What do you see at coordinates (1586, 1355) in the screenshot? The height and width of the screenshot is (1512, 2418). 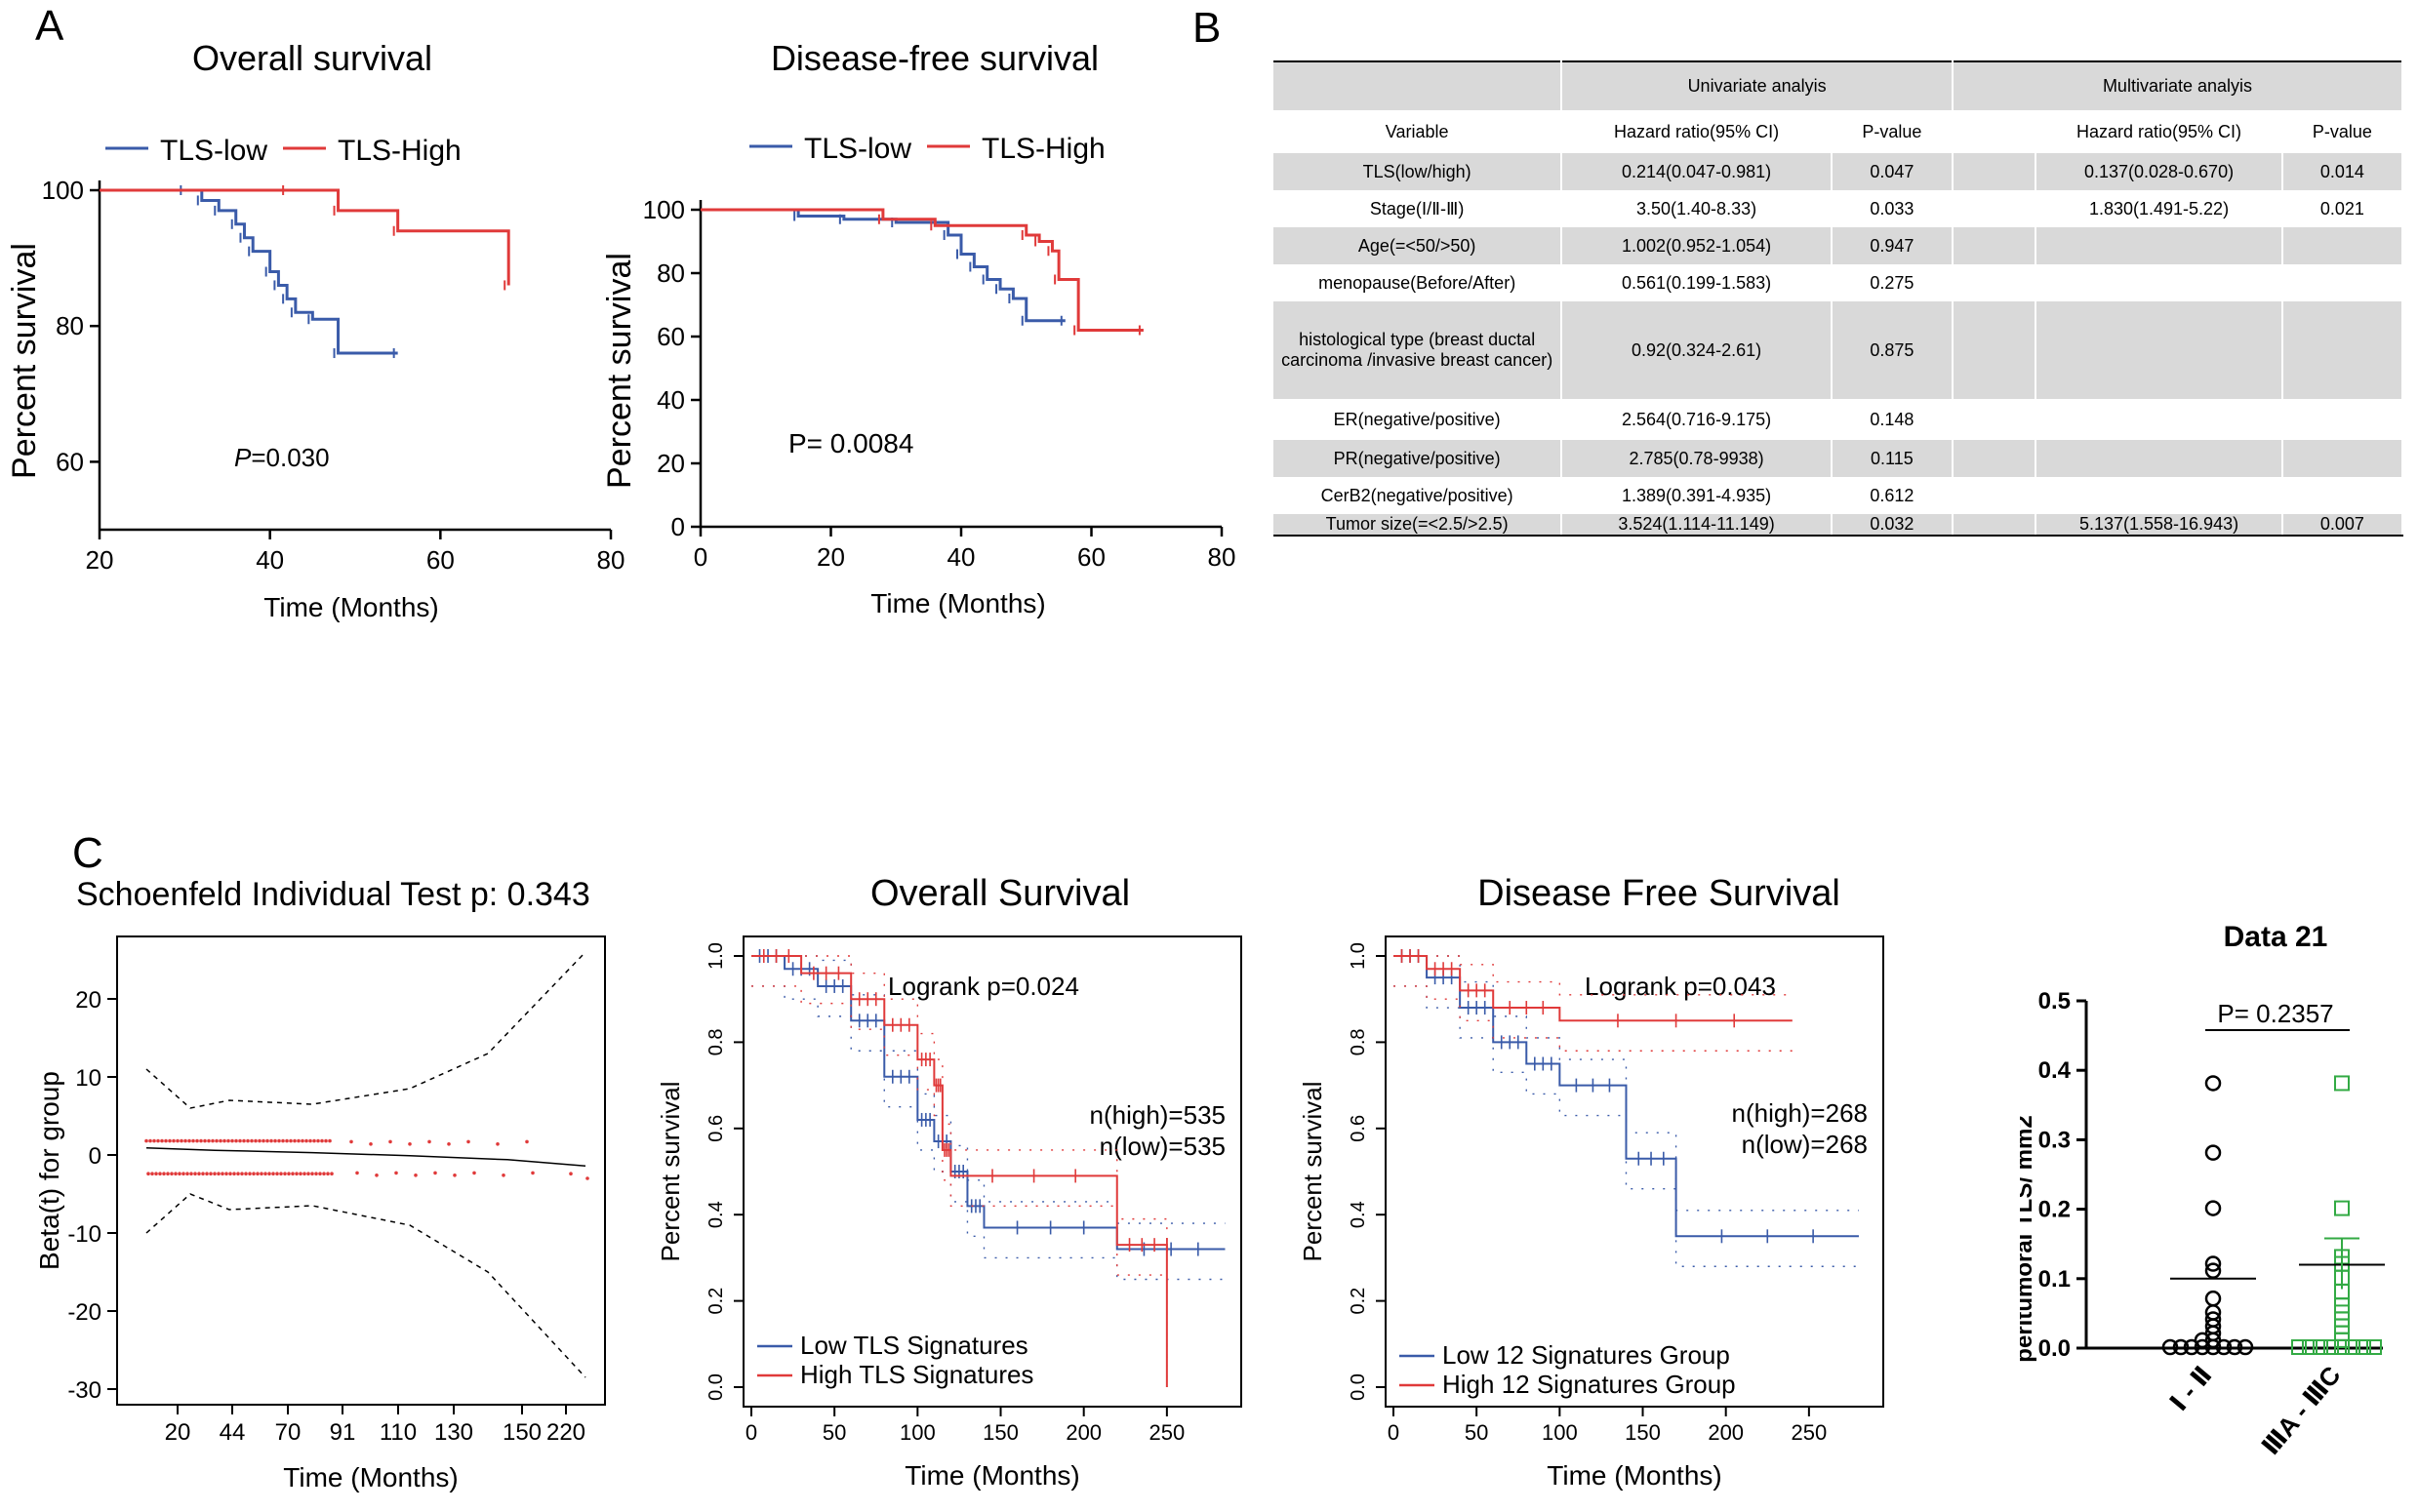 I see `legend-label: Low 12 Signatures Group` at bounding box center [1586, 1355].